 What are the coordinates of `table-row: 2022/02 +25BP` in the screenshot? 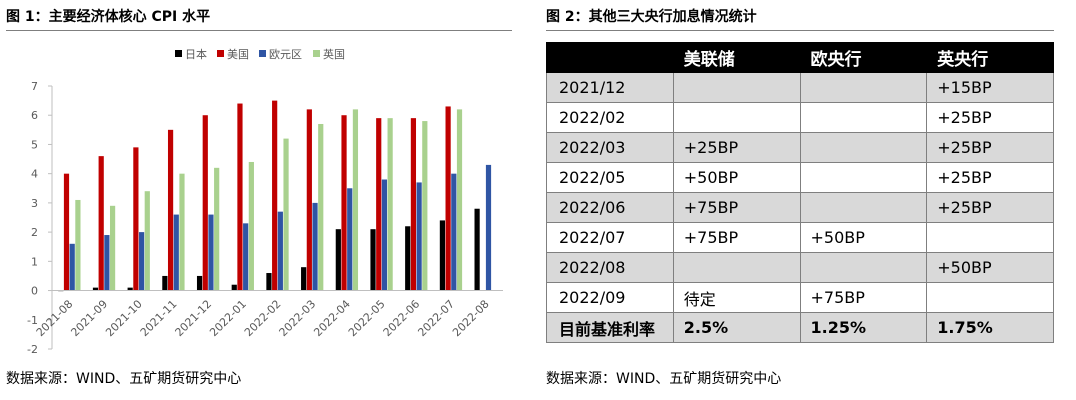 It's located at (800, 117).